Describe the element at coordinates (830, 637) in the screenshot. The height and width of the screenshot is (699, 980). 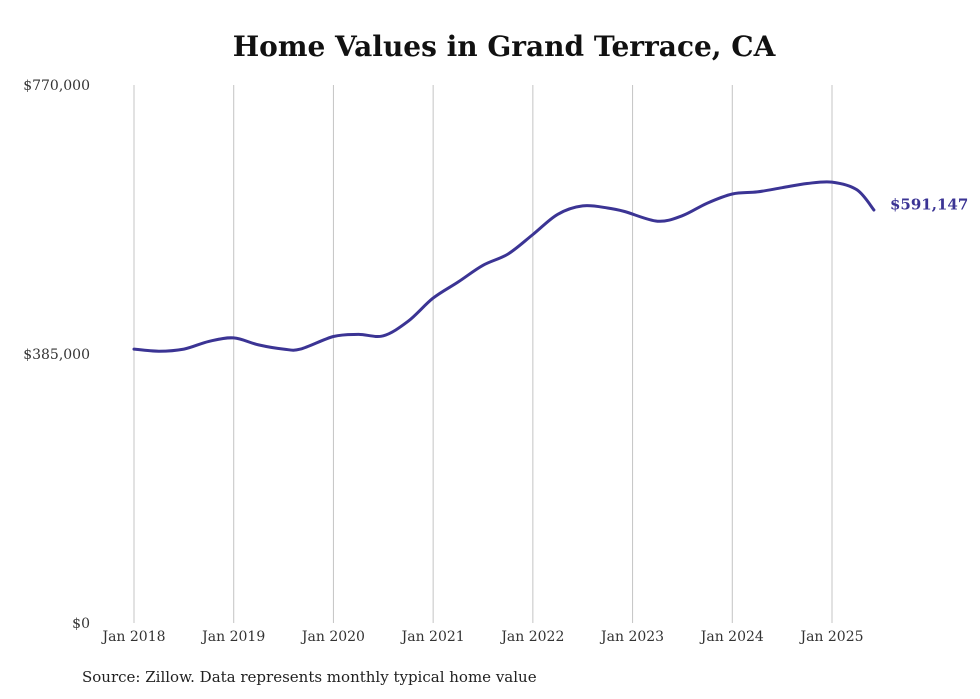
I see `x-tick-label: Jan 2025` at that location.